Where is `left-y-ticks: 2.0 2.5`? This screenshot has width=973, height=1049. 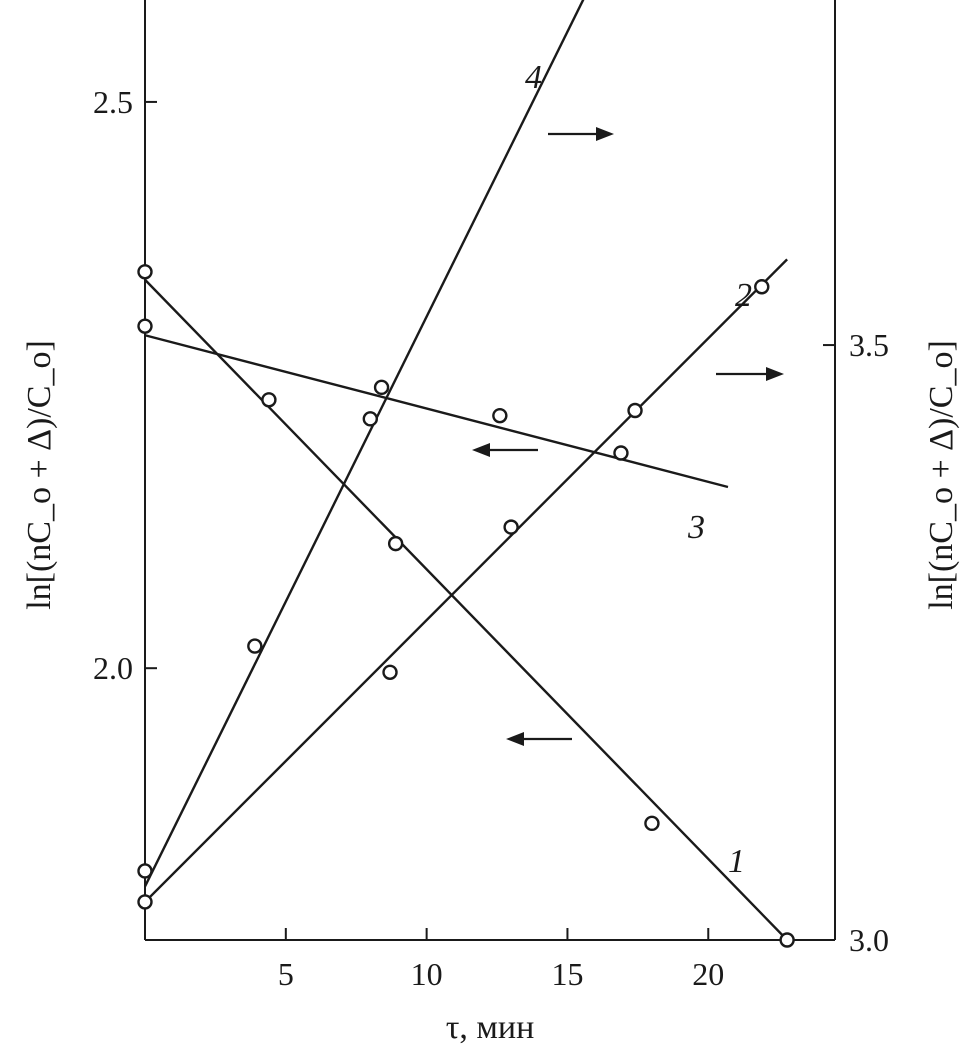 left-y-ticks: 2.0 2.5 is located at coordinates (125, 385).